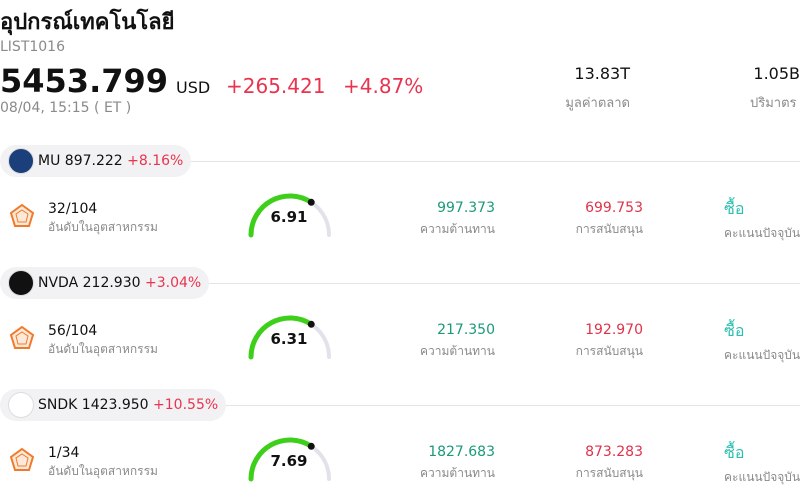 The height and width of the screenshot is (499, 800). Describe the element at coordinates (276, 86) in the screenshot. I see `change: +265.421` at that location.